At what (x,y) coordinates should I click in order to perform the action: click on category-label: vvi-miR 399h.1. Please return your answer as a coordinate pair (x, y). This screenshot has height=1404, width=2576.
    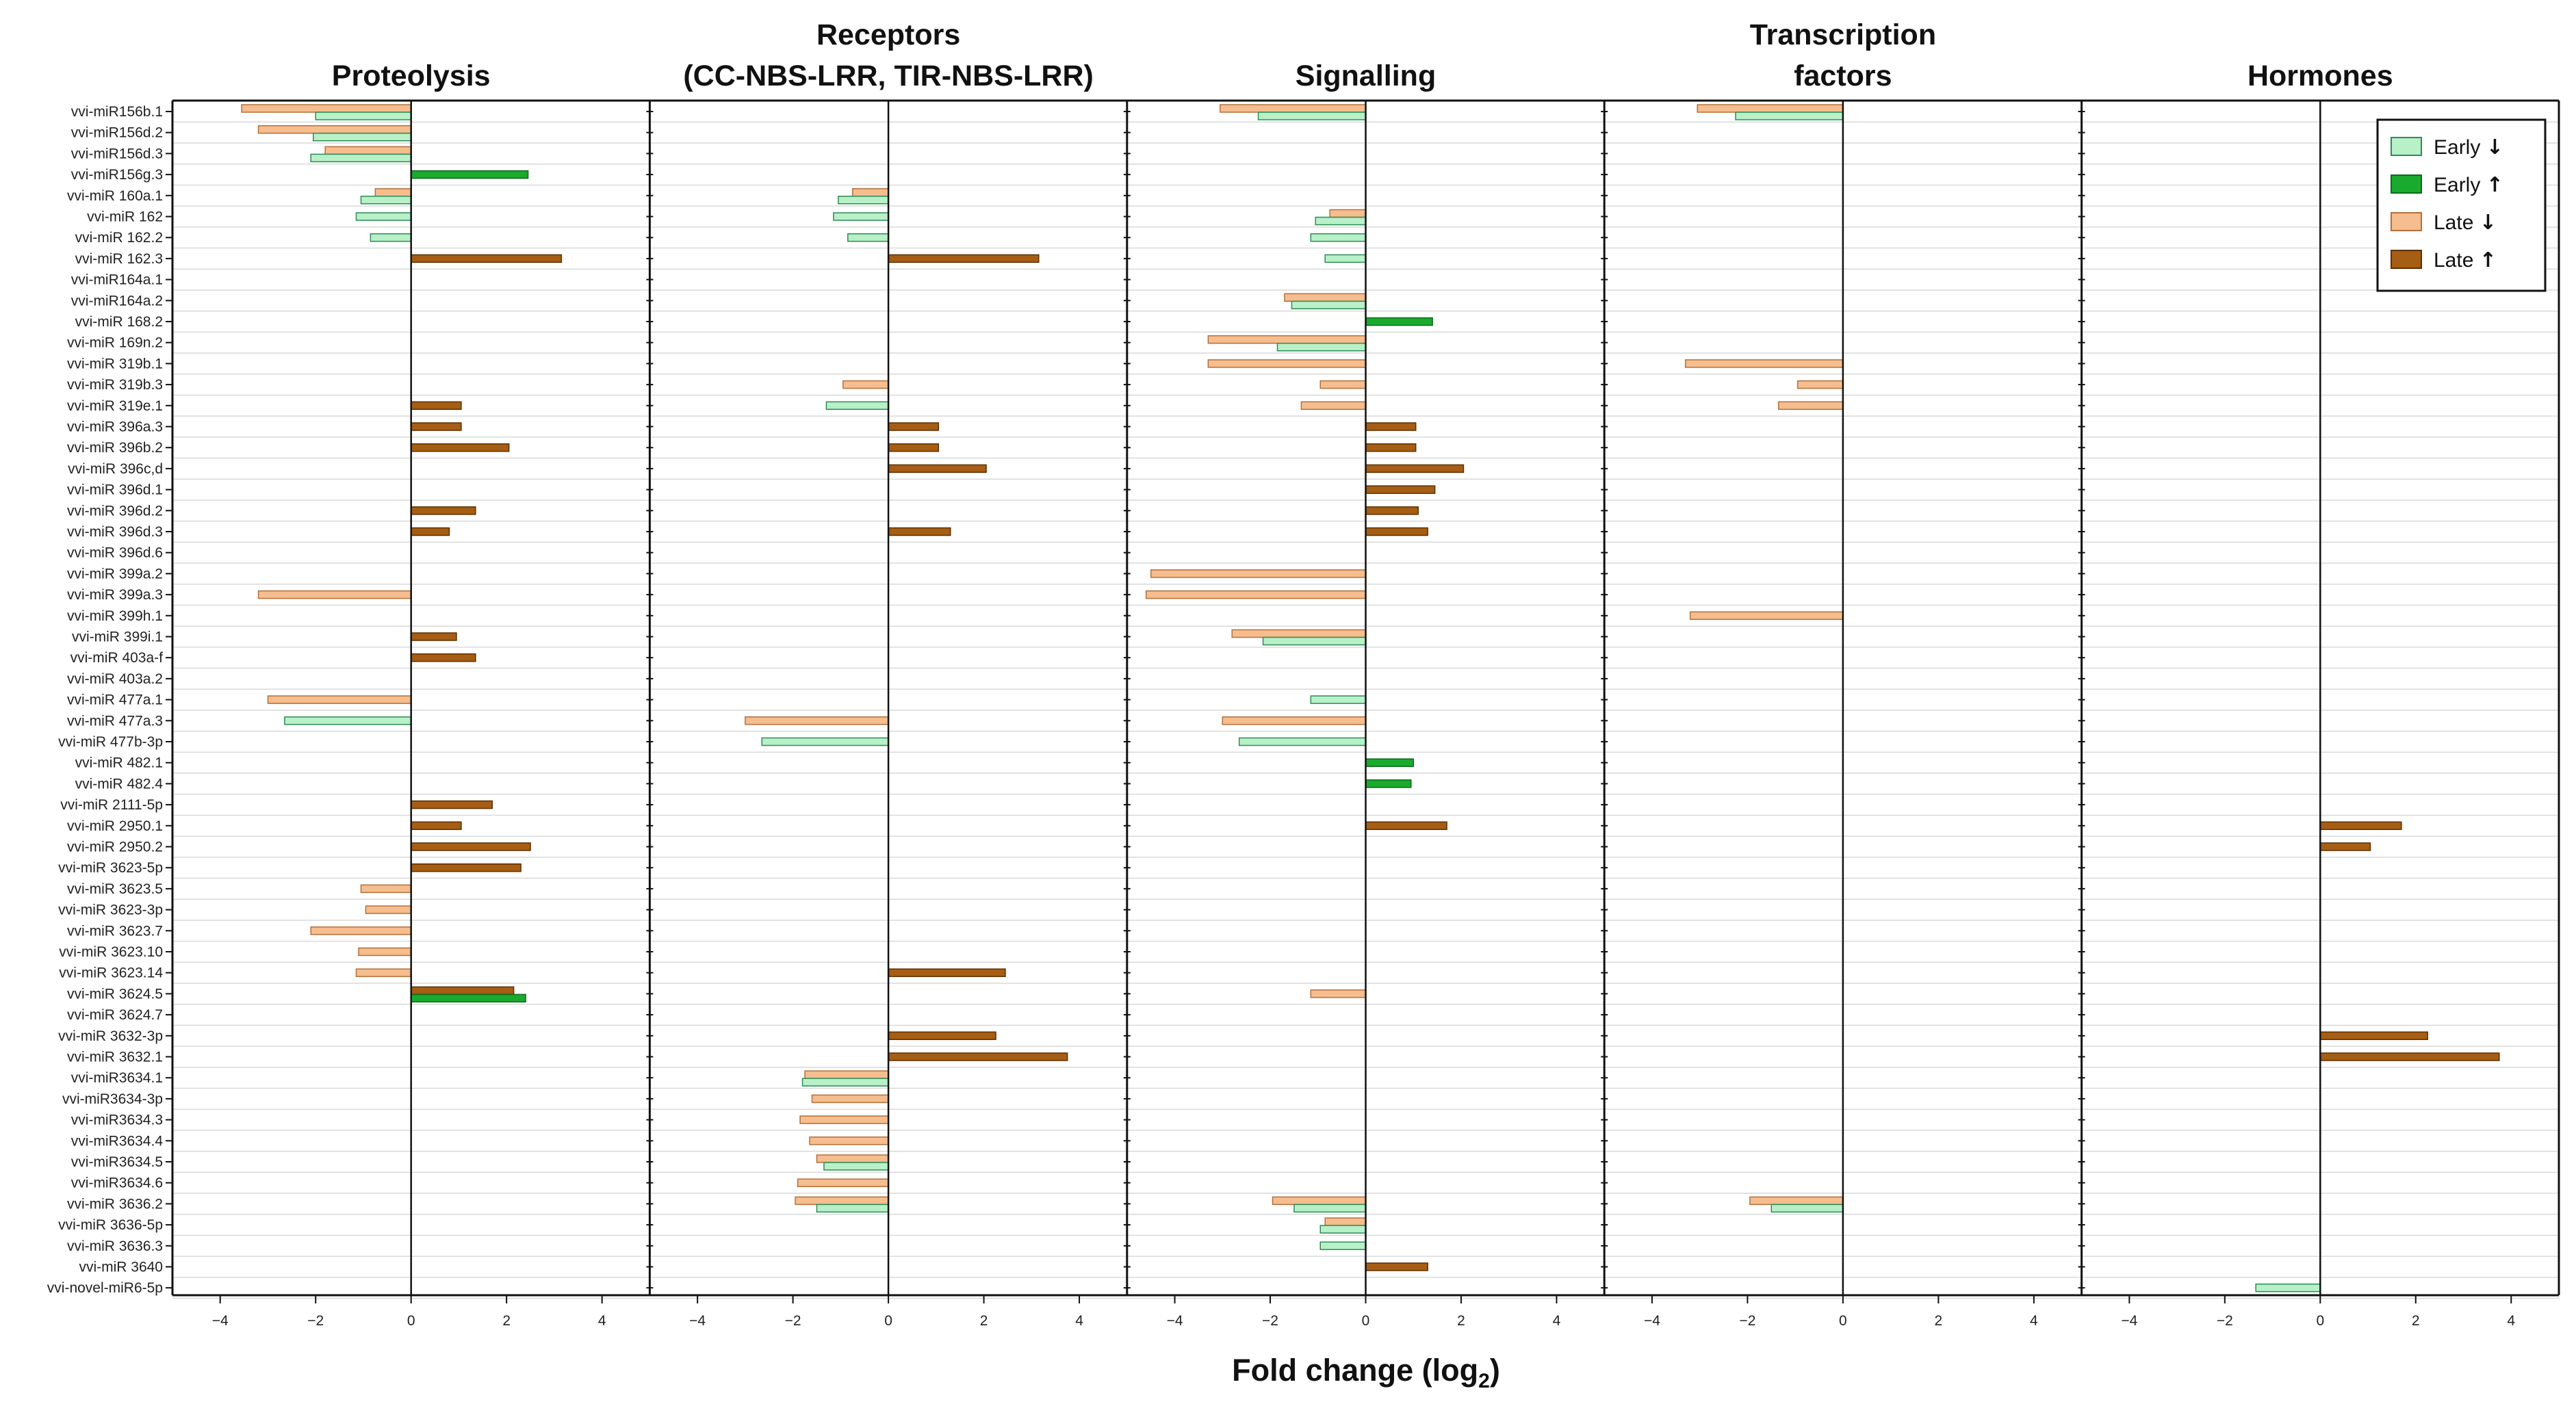
    Looking at the image, I should click on (115, 616).